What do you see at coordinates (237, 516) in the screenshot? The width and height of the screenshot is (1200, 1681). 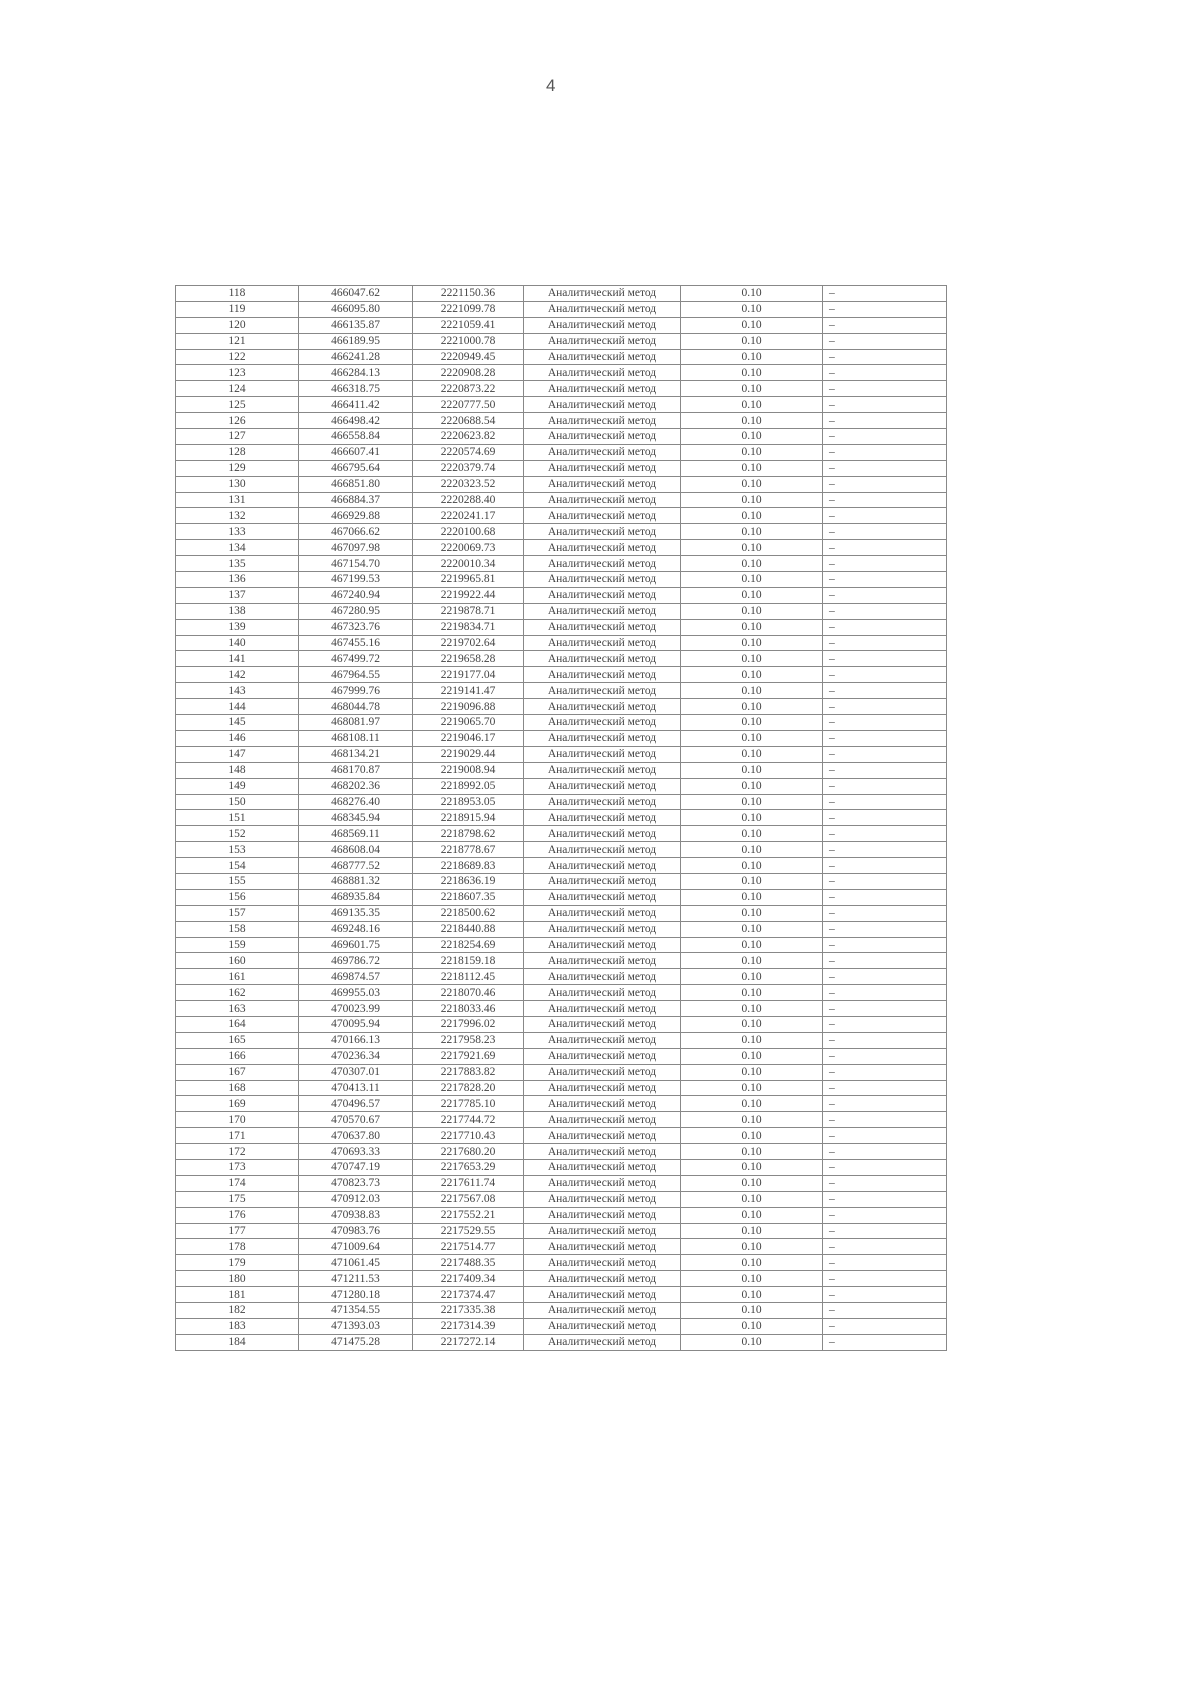 I see `point-number-cell: 132` at bounding box center [237, 516].